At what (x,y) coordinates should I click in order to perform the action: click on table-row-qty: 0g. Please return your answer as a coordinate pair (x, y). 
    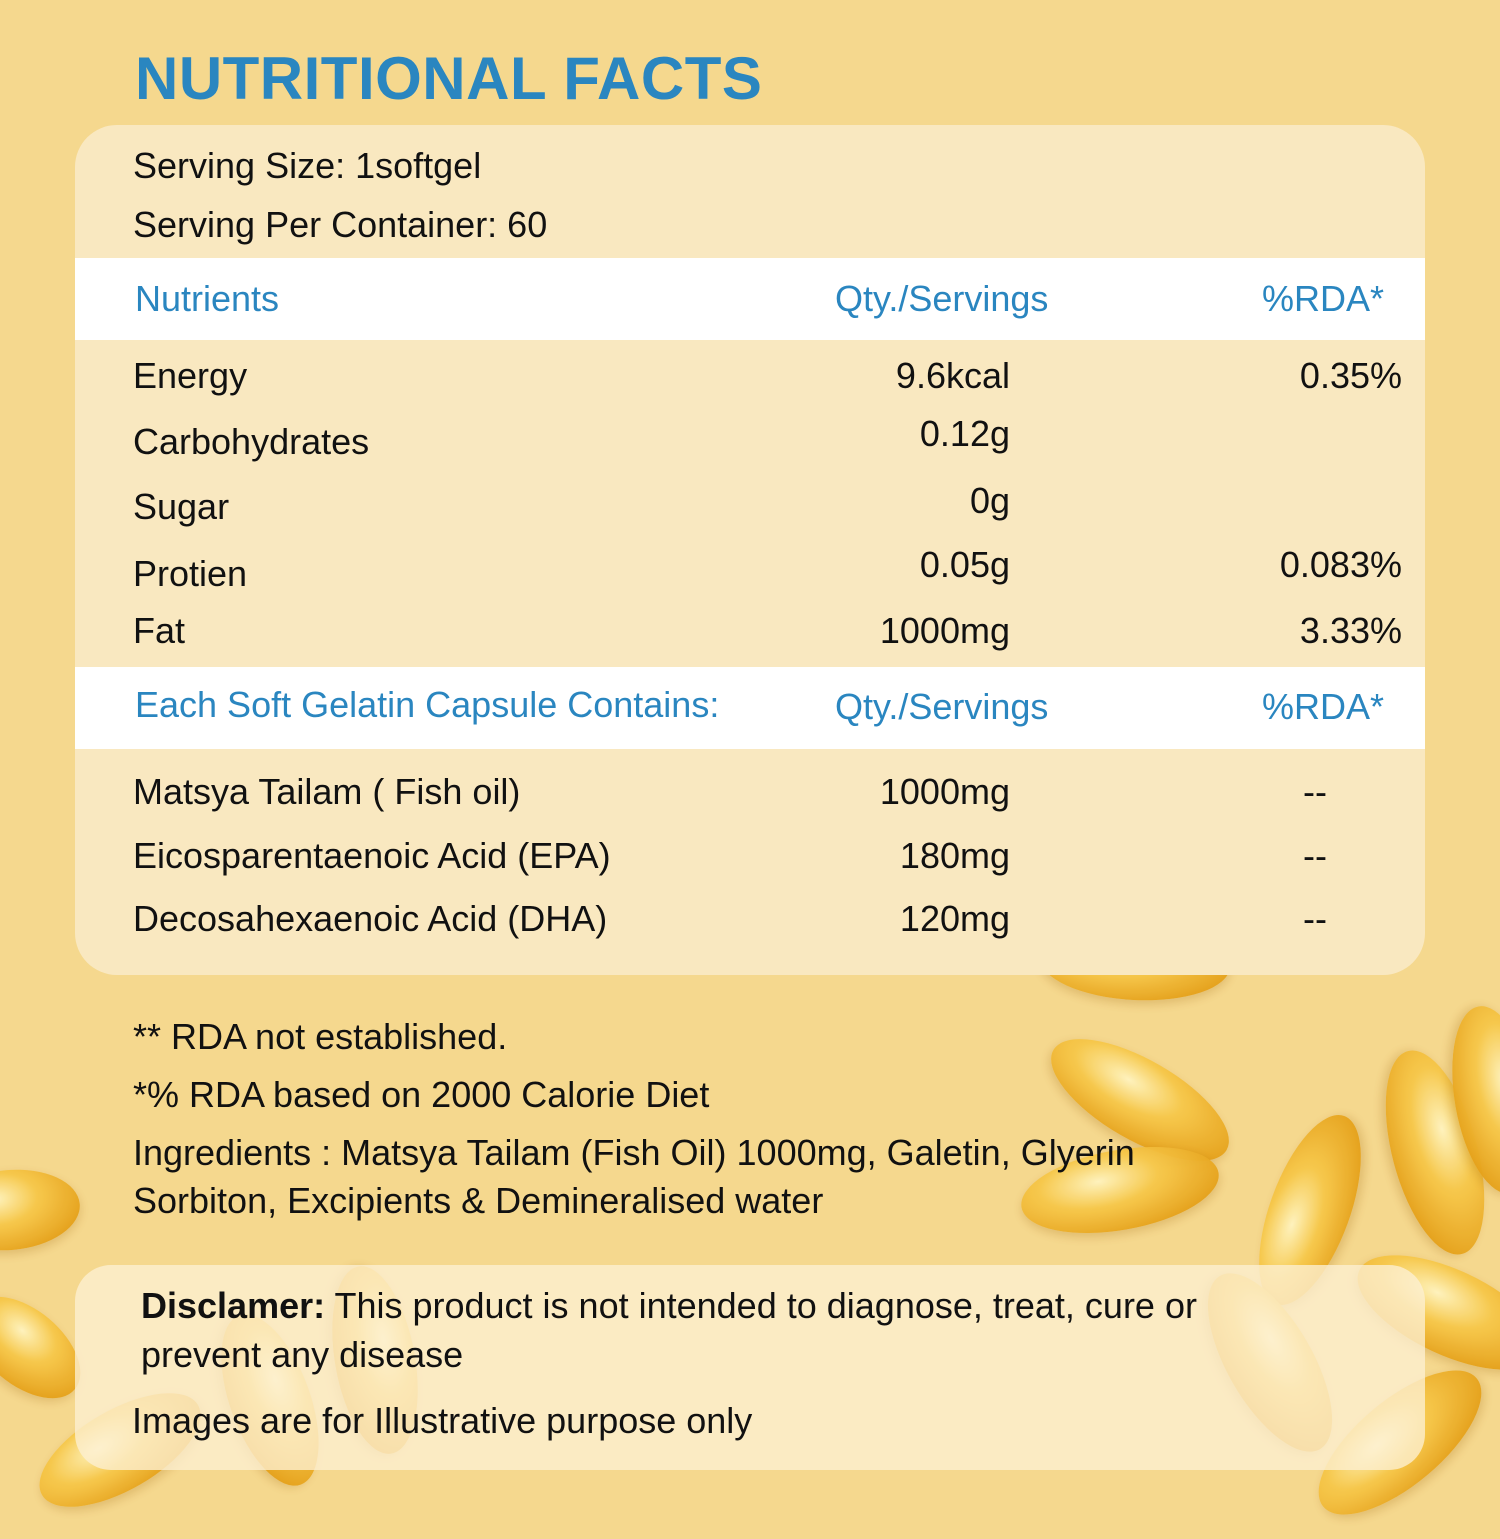
    Looking at the image, I should click on (989, 500).